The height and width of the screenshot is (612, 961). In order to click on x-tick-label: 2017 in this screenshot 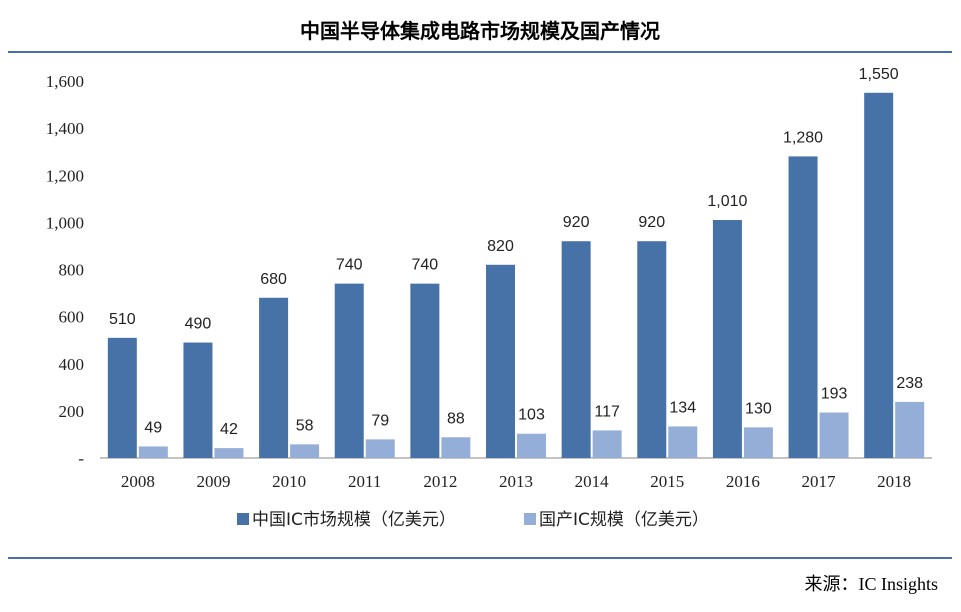, I will do `click(819, 481)`.